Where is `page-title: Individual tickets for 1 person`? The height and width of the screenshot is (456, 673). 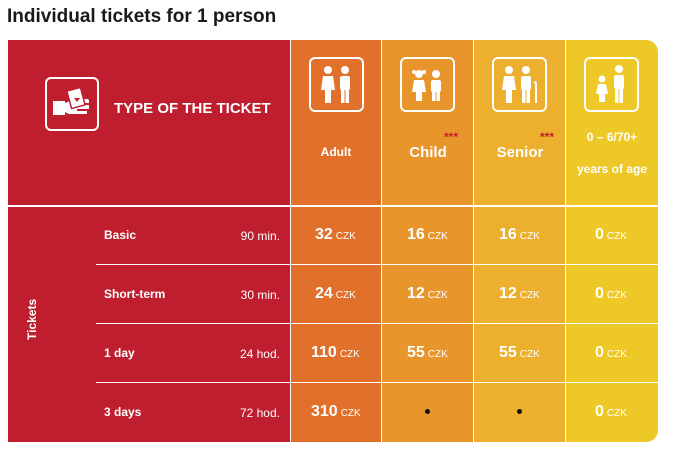
page-title: Individual tickets for 1 person is located at coordinates (142, 16).